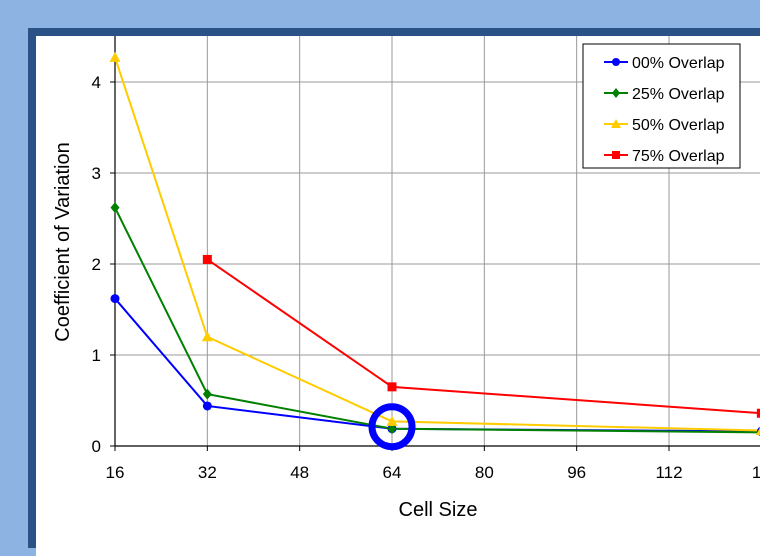 The height and width of the screenshot is (556, 760). What do you see at coordinates (668, 472) in the screenshot?
I see `x-tick-label-112: 112` at bounding box center [668, 472].